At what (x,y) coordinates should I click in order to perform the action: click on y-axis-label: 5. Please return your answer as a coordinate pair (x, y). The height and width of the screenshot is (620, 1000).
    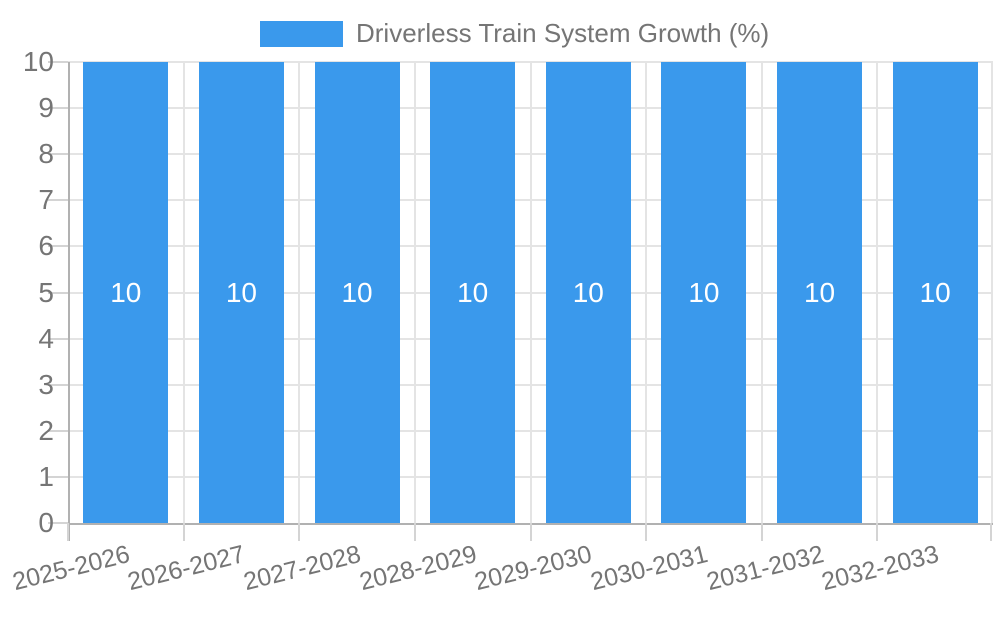
    Looking at the image, I should click on (46, 292).